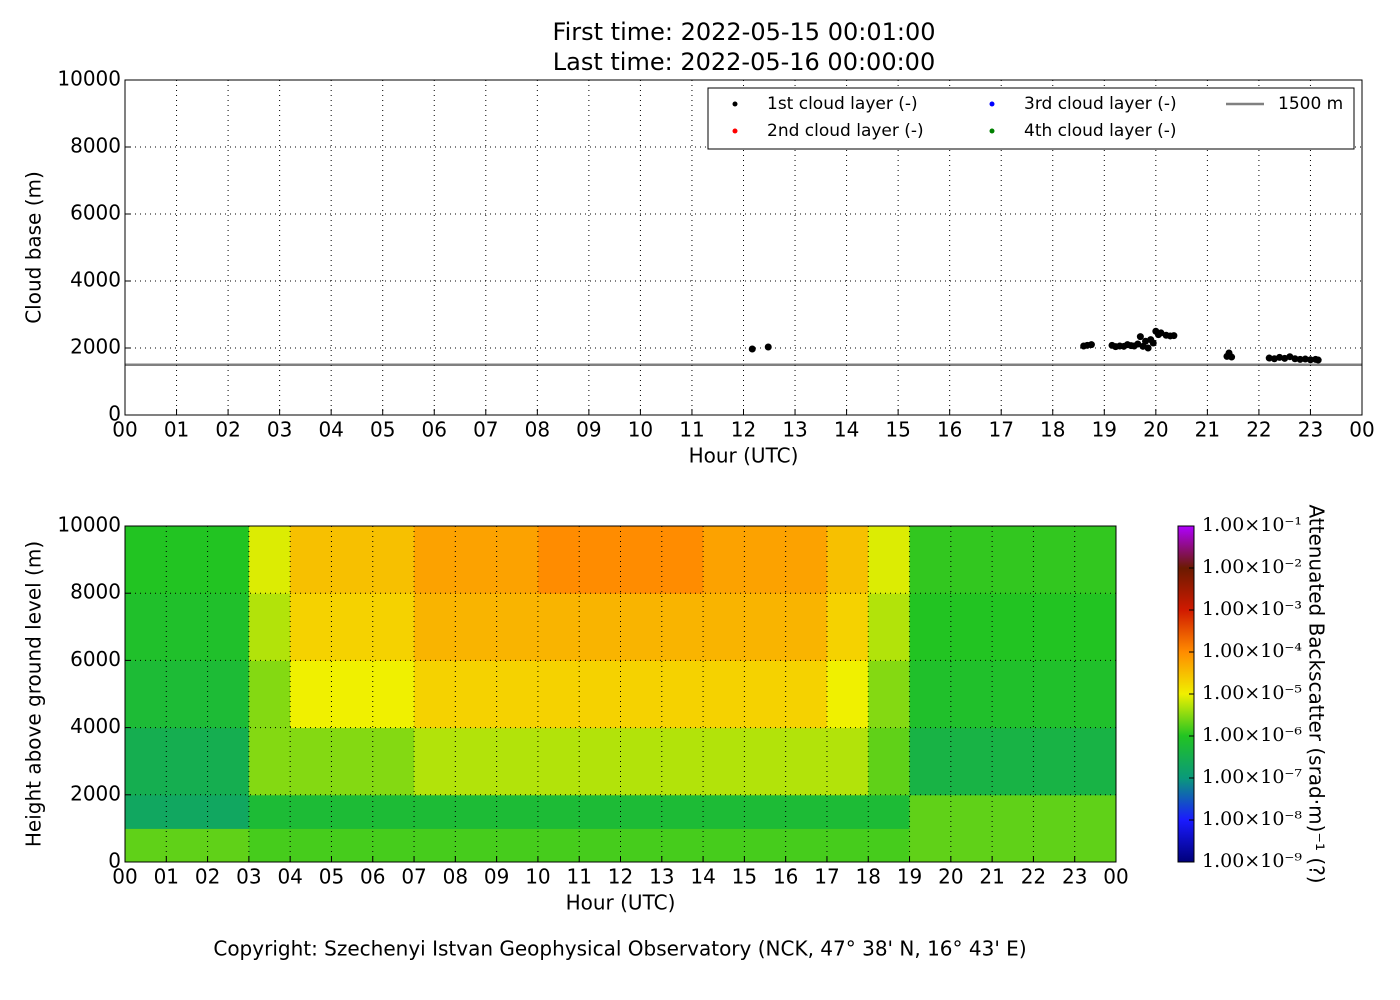 The height and width of the screenshot is (1000, 1400). Describe the element at coordinates (1031, 118) in the screenshot. I see `legend-box` at that location.